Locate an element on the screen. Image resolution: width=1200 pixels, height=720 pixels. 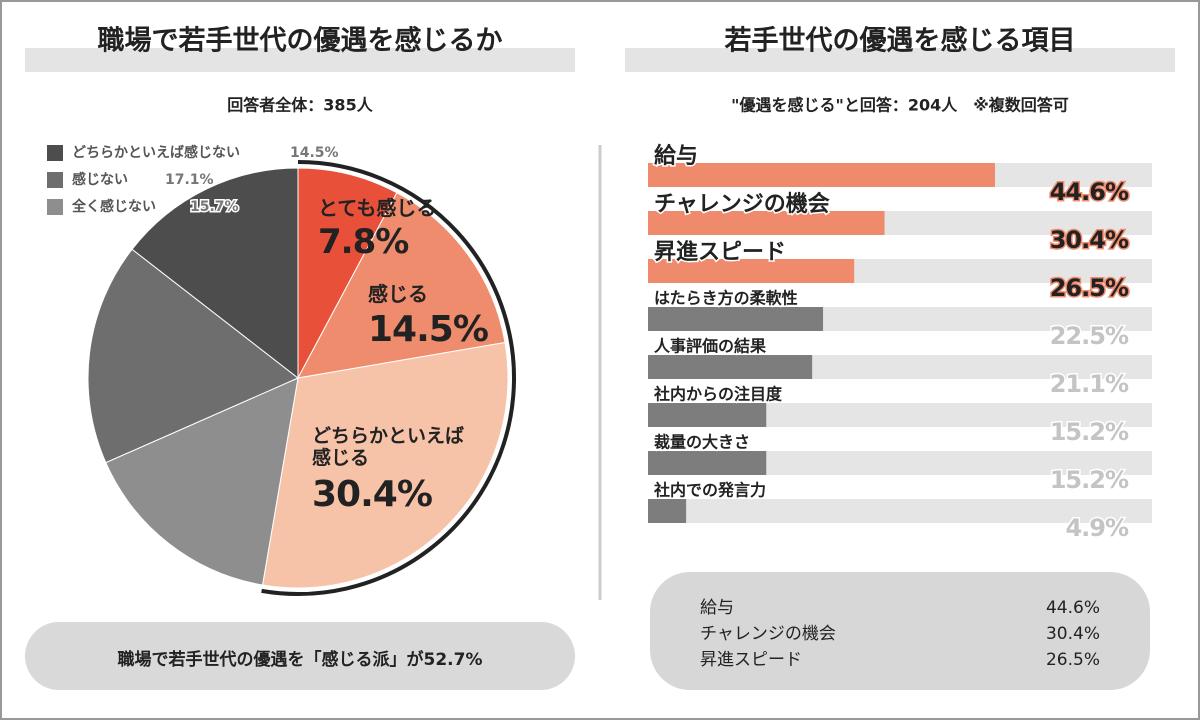
chart-subtitle: "優遇を感じる"と回答：204人 ※複数回答可 is located at coordinates (900, 105).